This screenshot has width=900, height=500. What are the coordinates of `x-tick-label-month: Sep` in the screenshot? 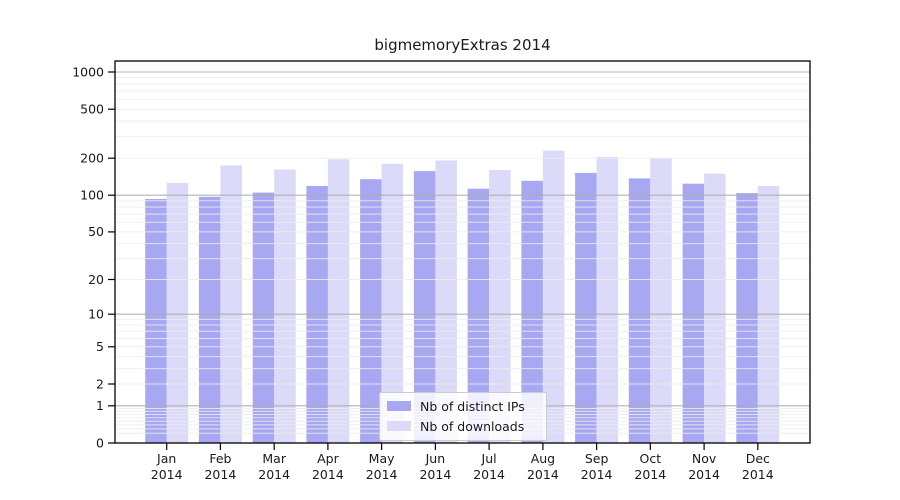 It's located at (597, 458).